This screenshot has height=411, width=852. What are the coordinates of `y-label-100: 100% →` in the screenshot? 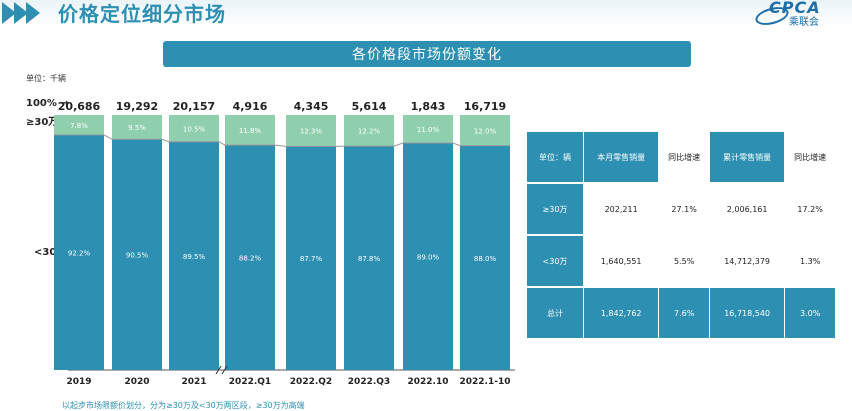 It's located at (47, 103).